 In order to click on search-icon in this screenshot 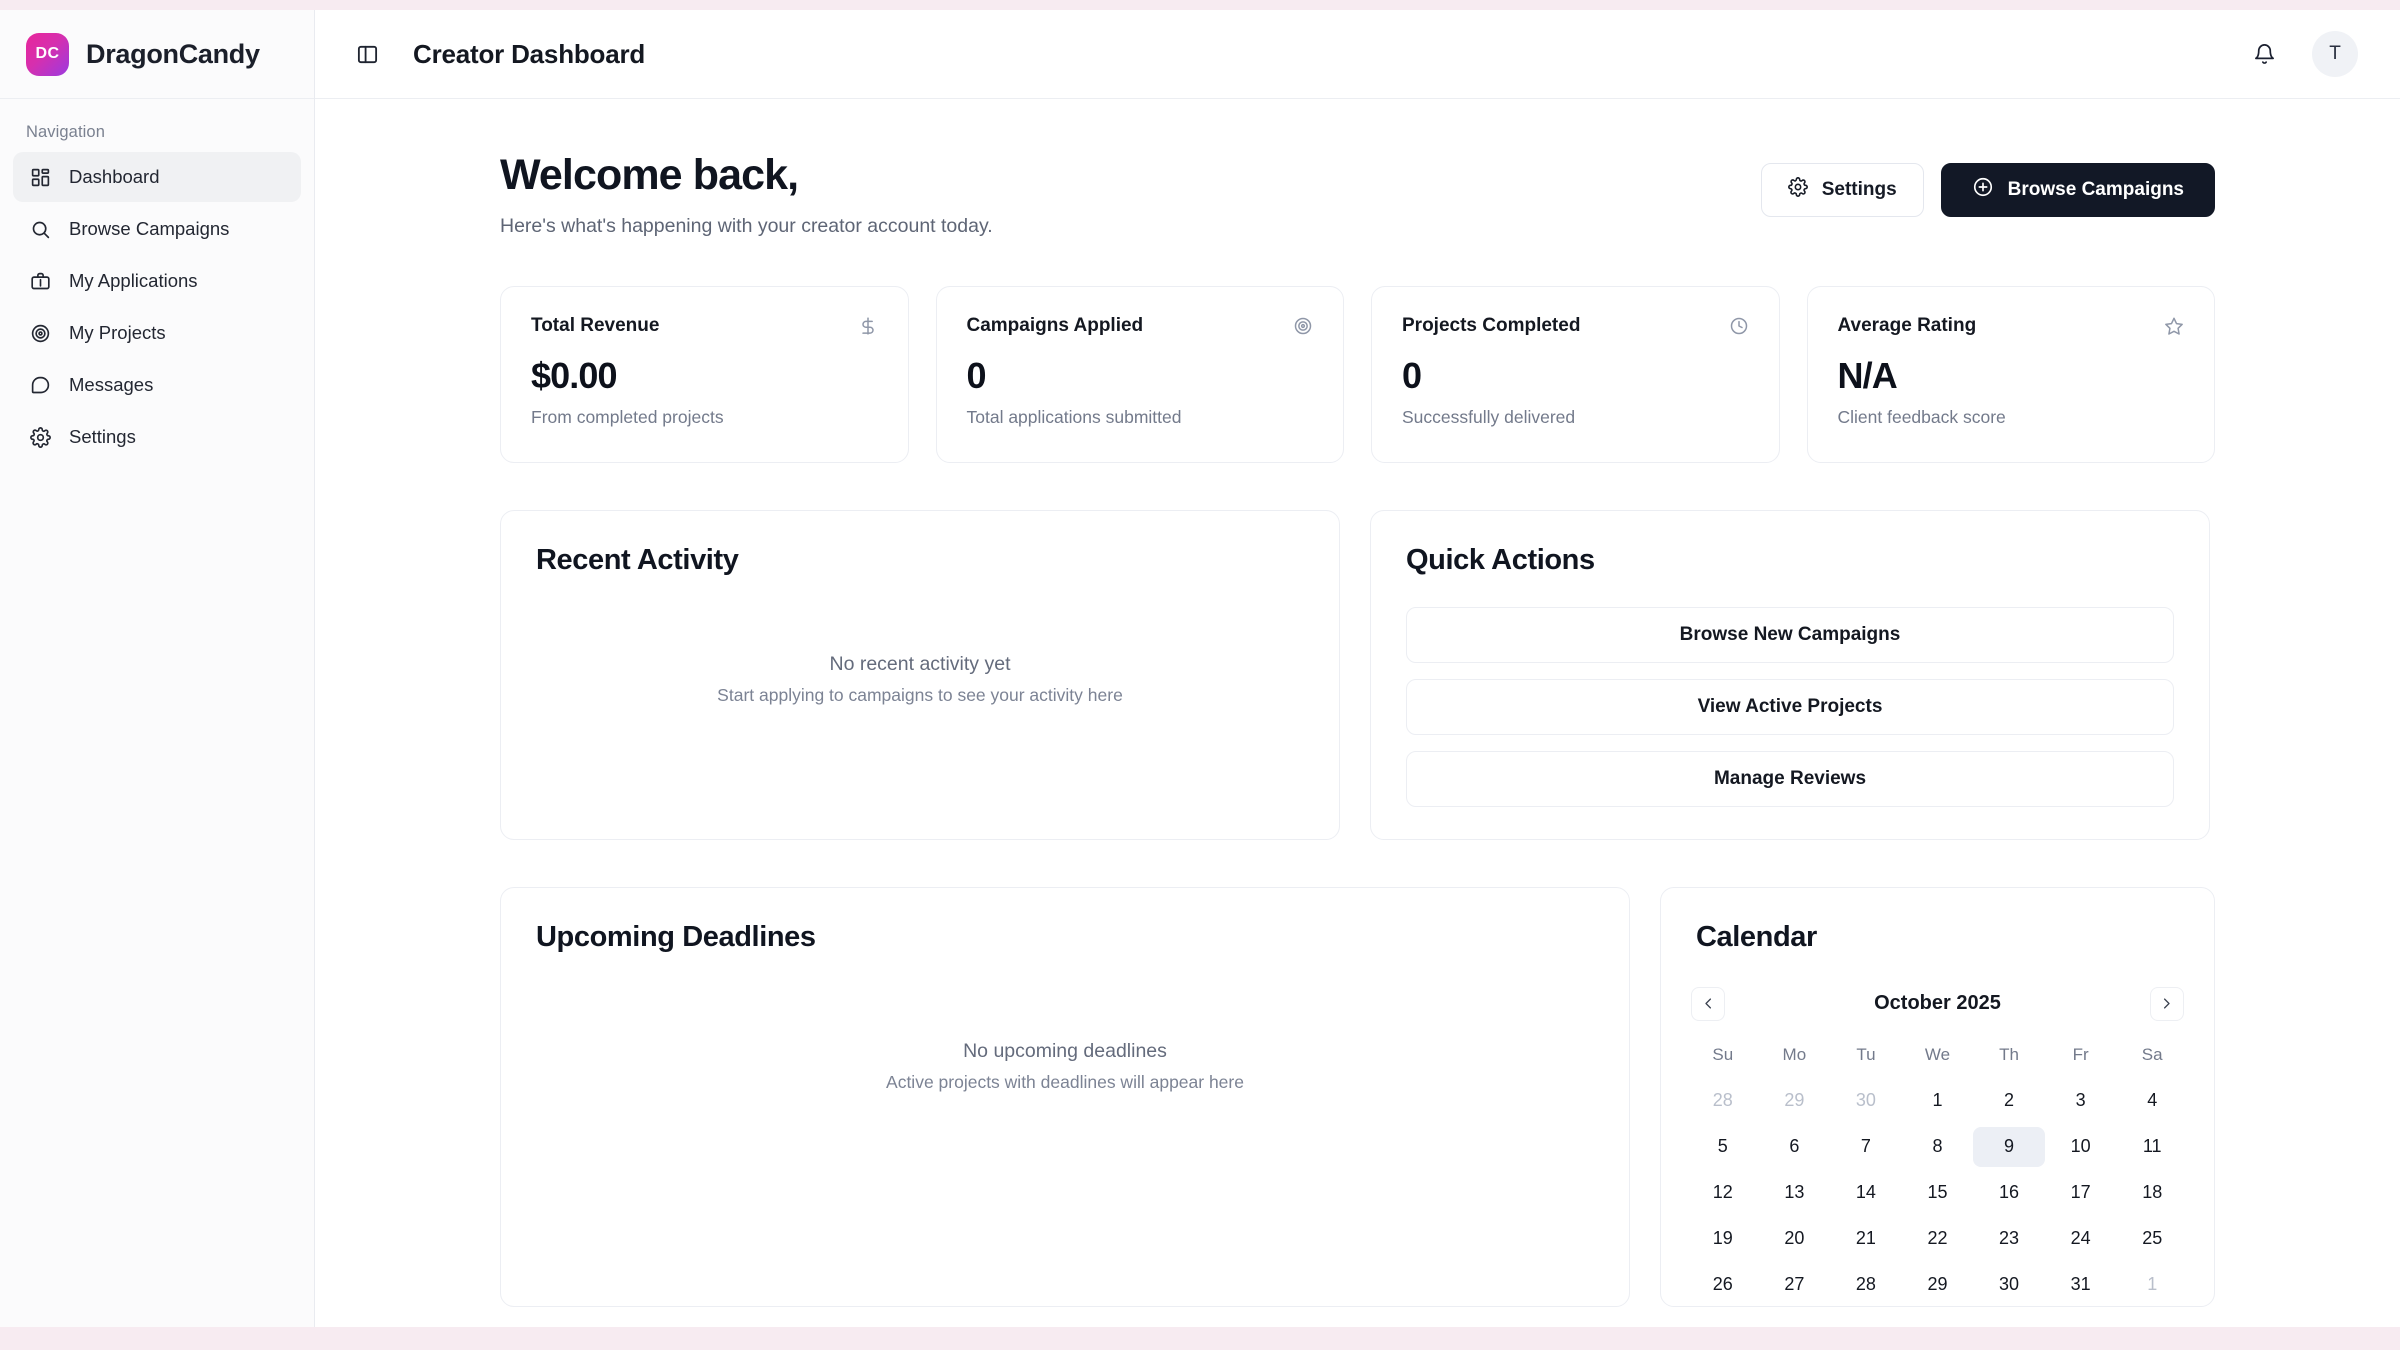, I will do `click(40, 229)`.